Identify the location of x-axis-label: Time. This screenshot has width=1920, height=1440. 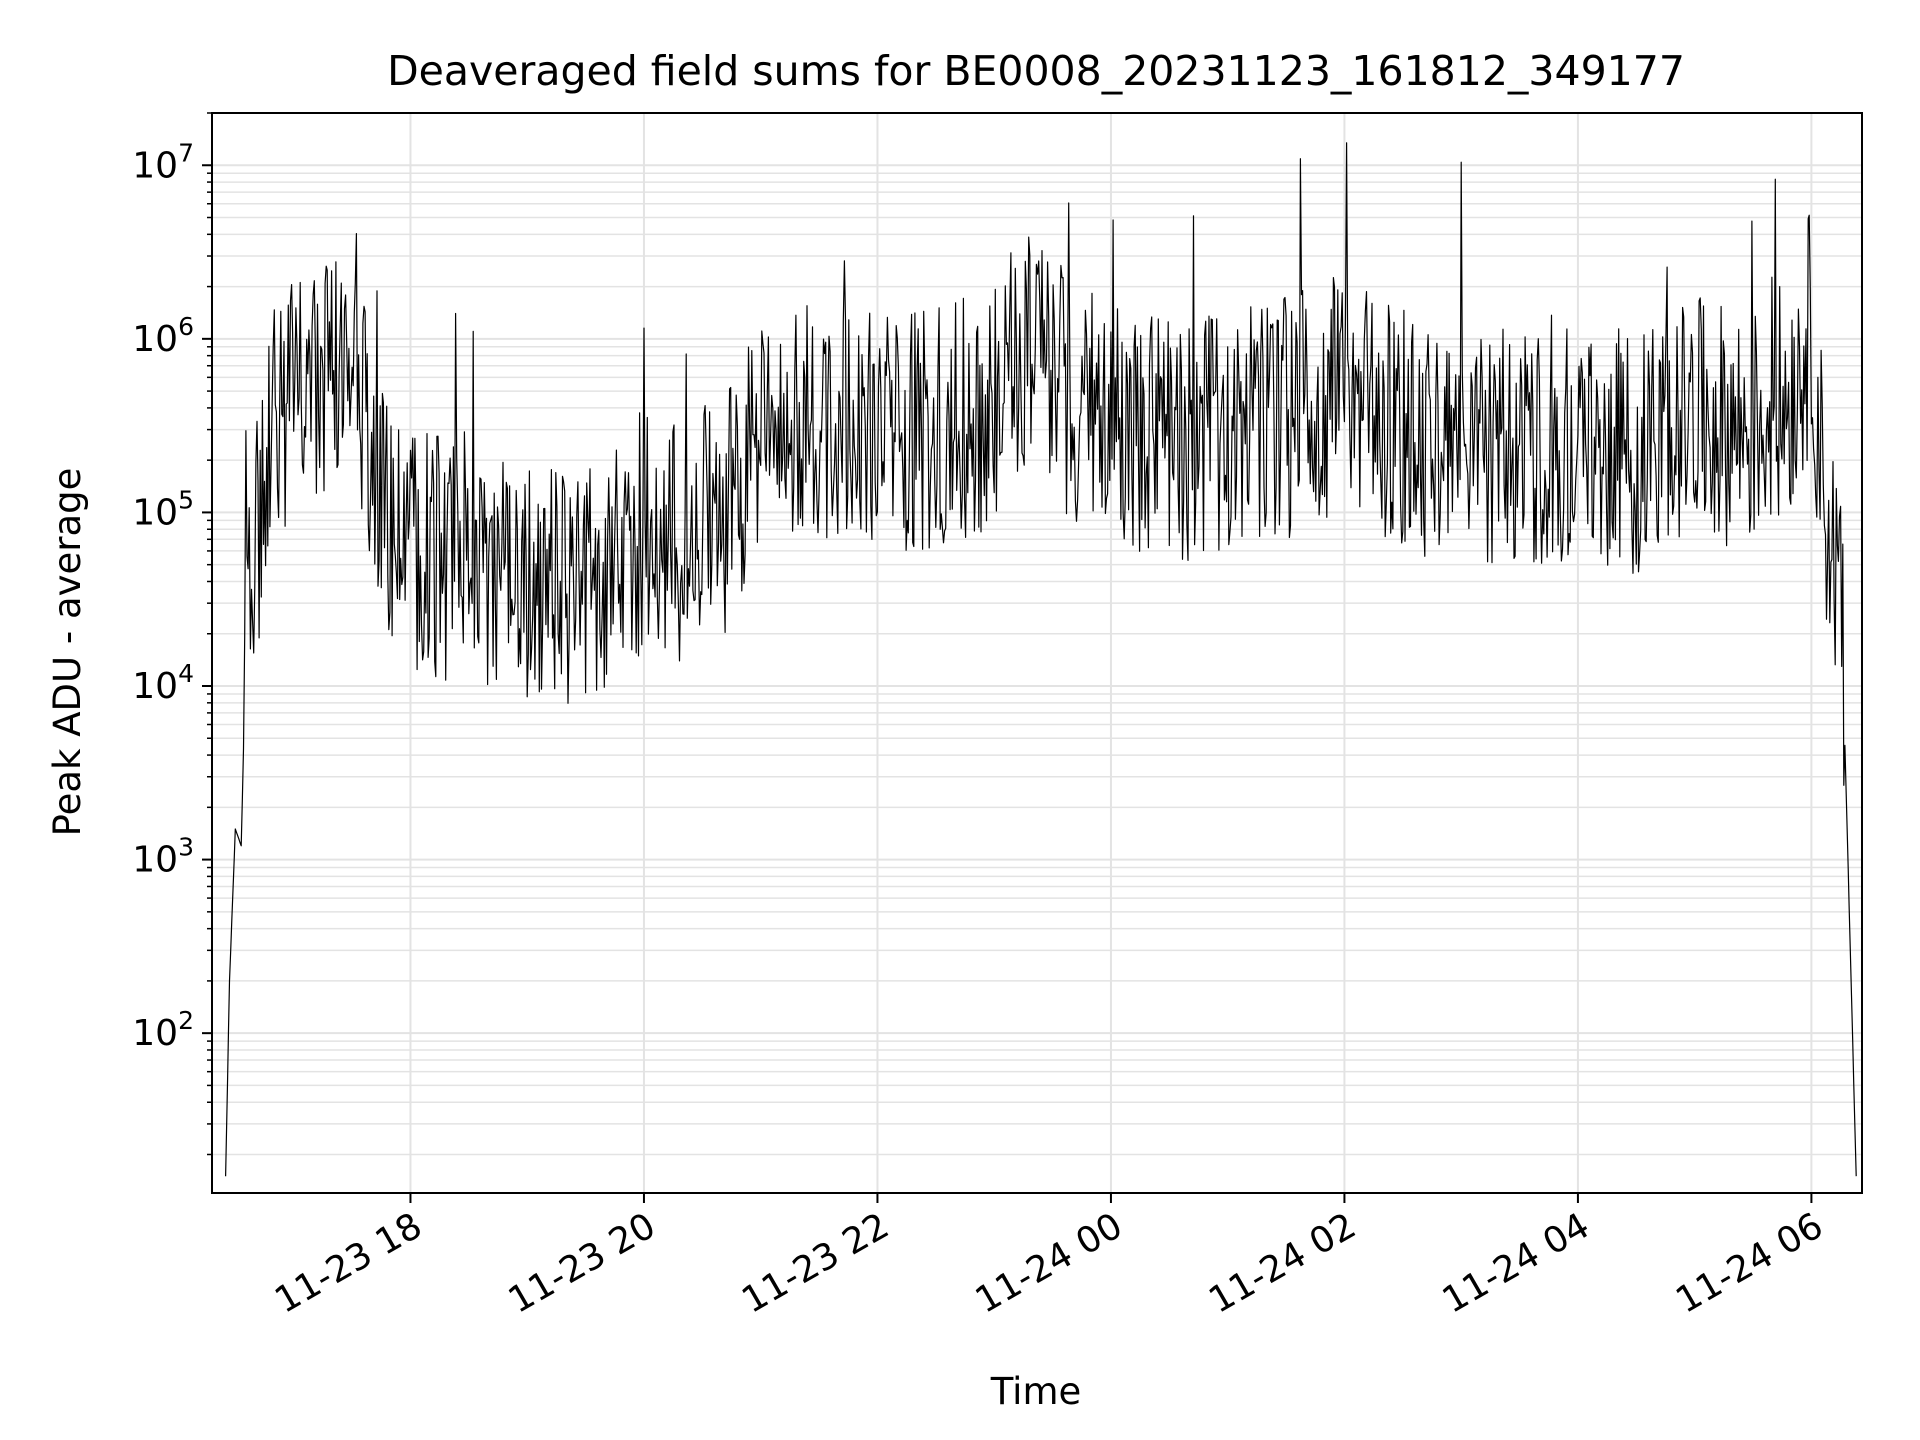
(1036, 1391).